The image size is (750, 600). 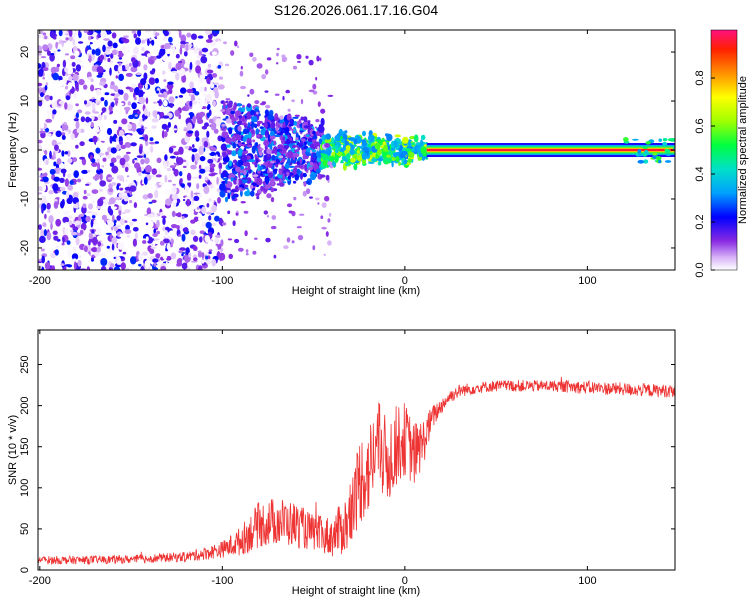 I want to click on y-tick-label: 100, so click(x=25, y=488).